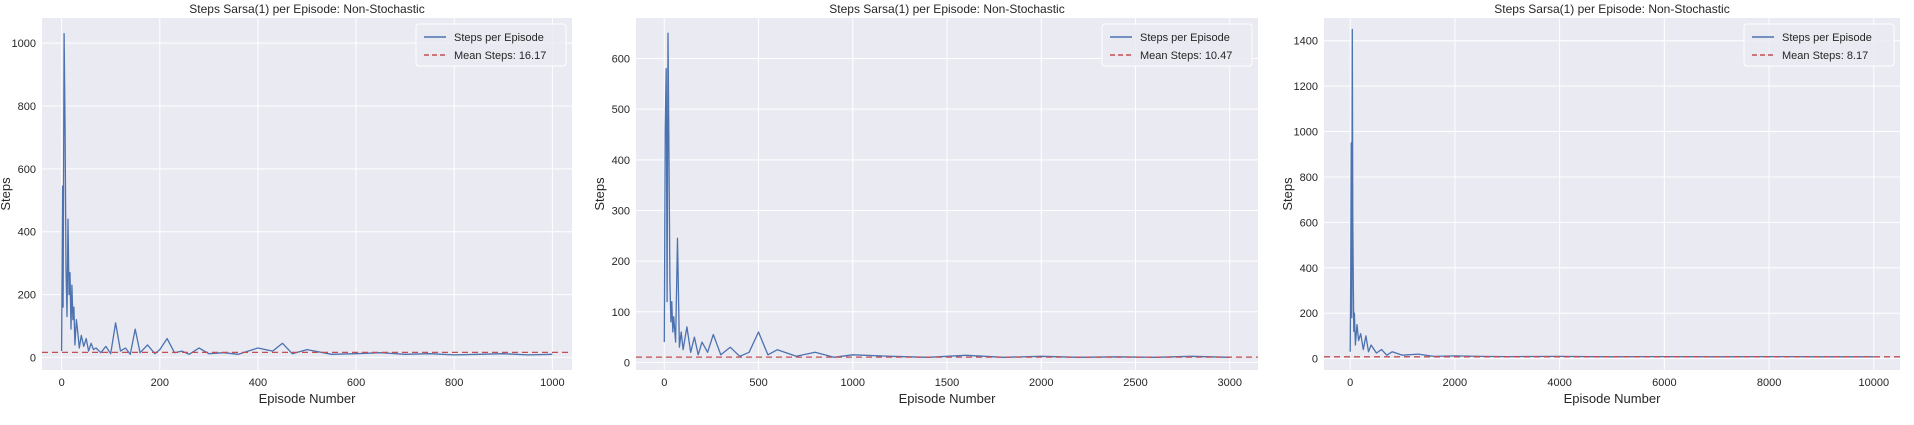 This screenshot has width=1914, height=425. I want to click on legend: Steps per Episode Mean Steps: 8.17, so click(1819, 45).